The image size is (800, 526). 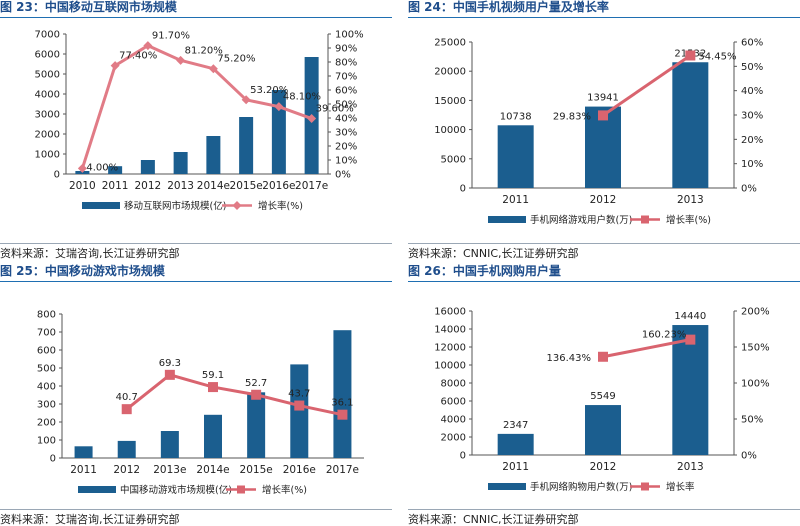 I want to click on bar-data-label: 2347, so click(x=515, y=425).